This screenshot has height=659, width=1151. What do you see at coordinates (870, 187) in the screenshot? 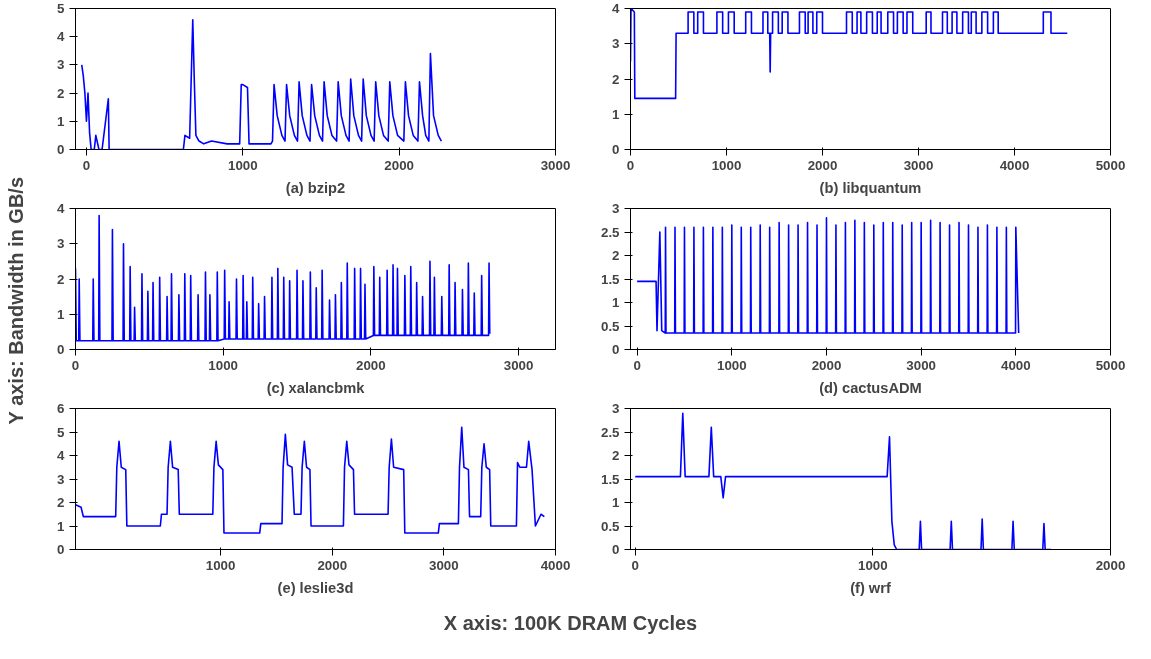
I see `text: (b) libquantum` at bounding box center [870, 187].